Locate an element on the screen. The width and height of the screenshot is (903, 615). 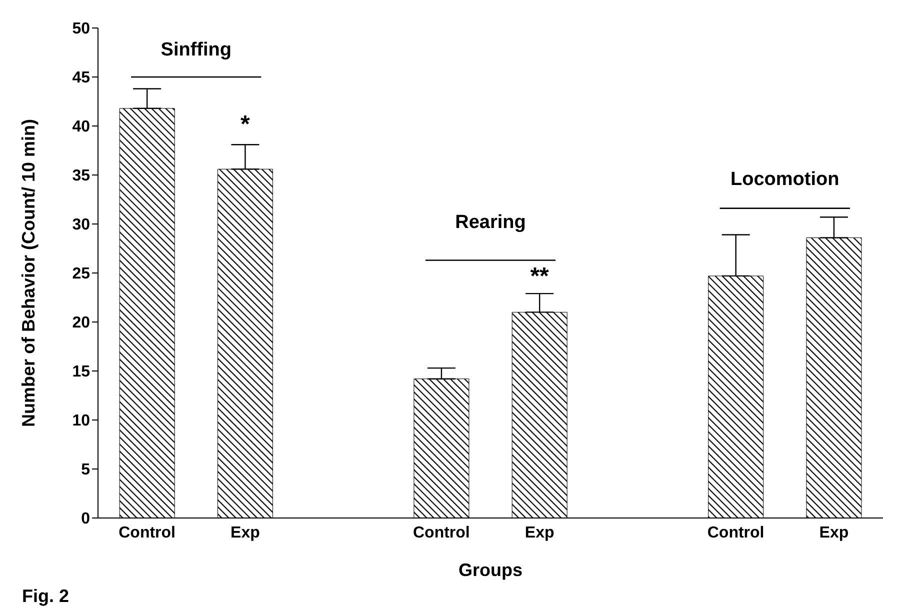
y-tick-label: 45 is located at coordinates (81, 78).